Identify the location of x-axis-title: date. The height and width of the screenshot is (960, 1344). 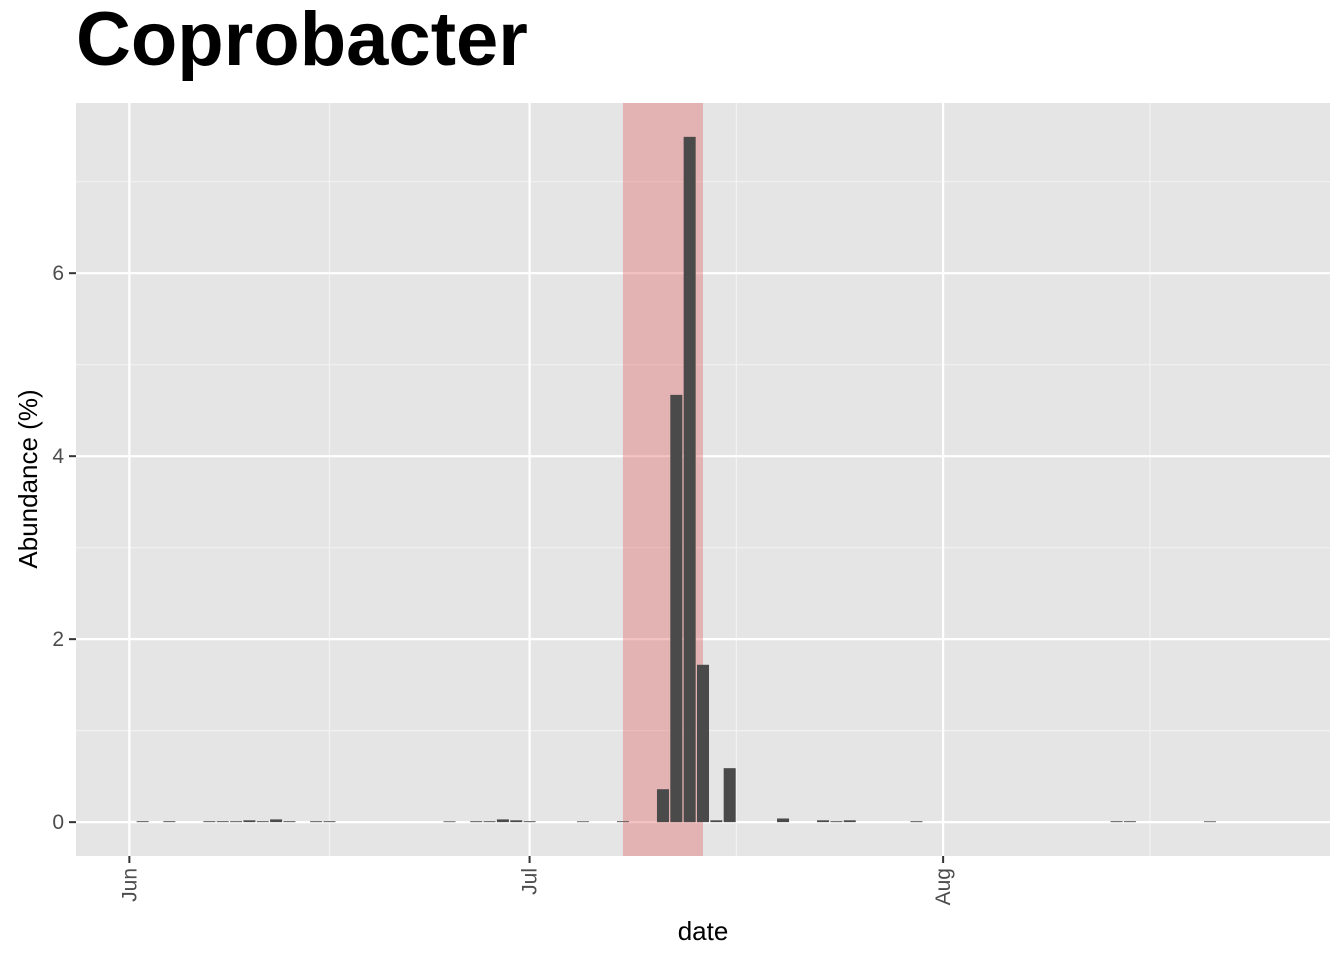
(703, 931).